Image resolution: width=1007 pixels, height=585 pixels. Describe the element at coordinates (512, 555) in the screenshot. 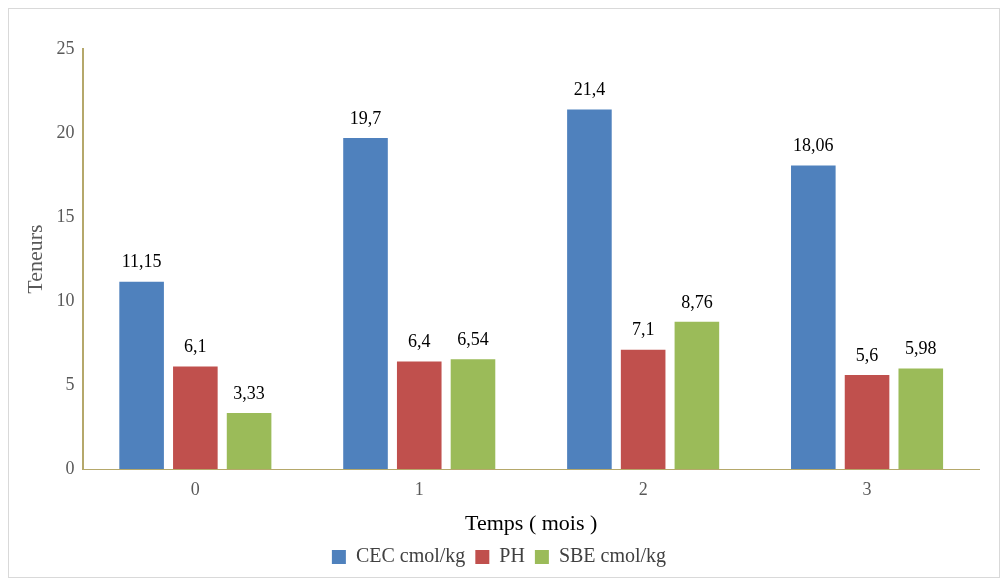

I see `legend-label: PH` at that location.